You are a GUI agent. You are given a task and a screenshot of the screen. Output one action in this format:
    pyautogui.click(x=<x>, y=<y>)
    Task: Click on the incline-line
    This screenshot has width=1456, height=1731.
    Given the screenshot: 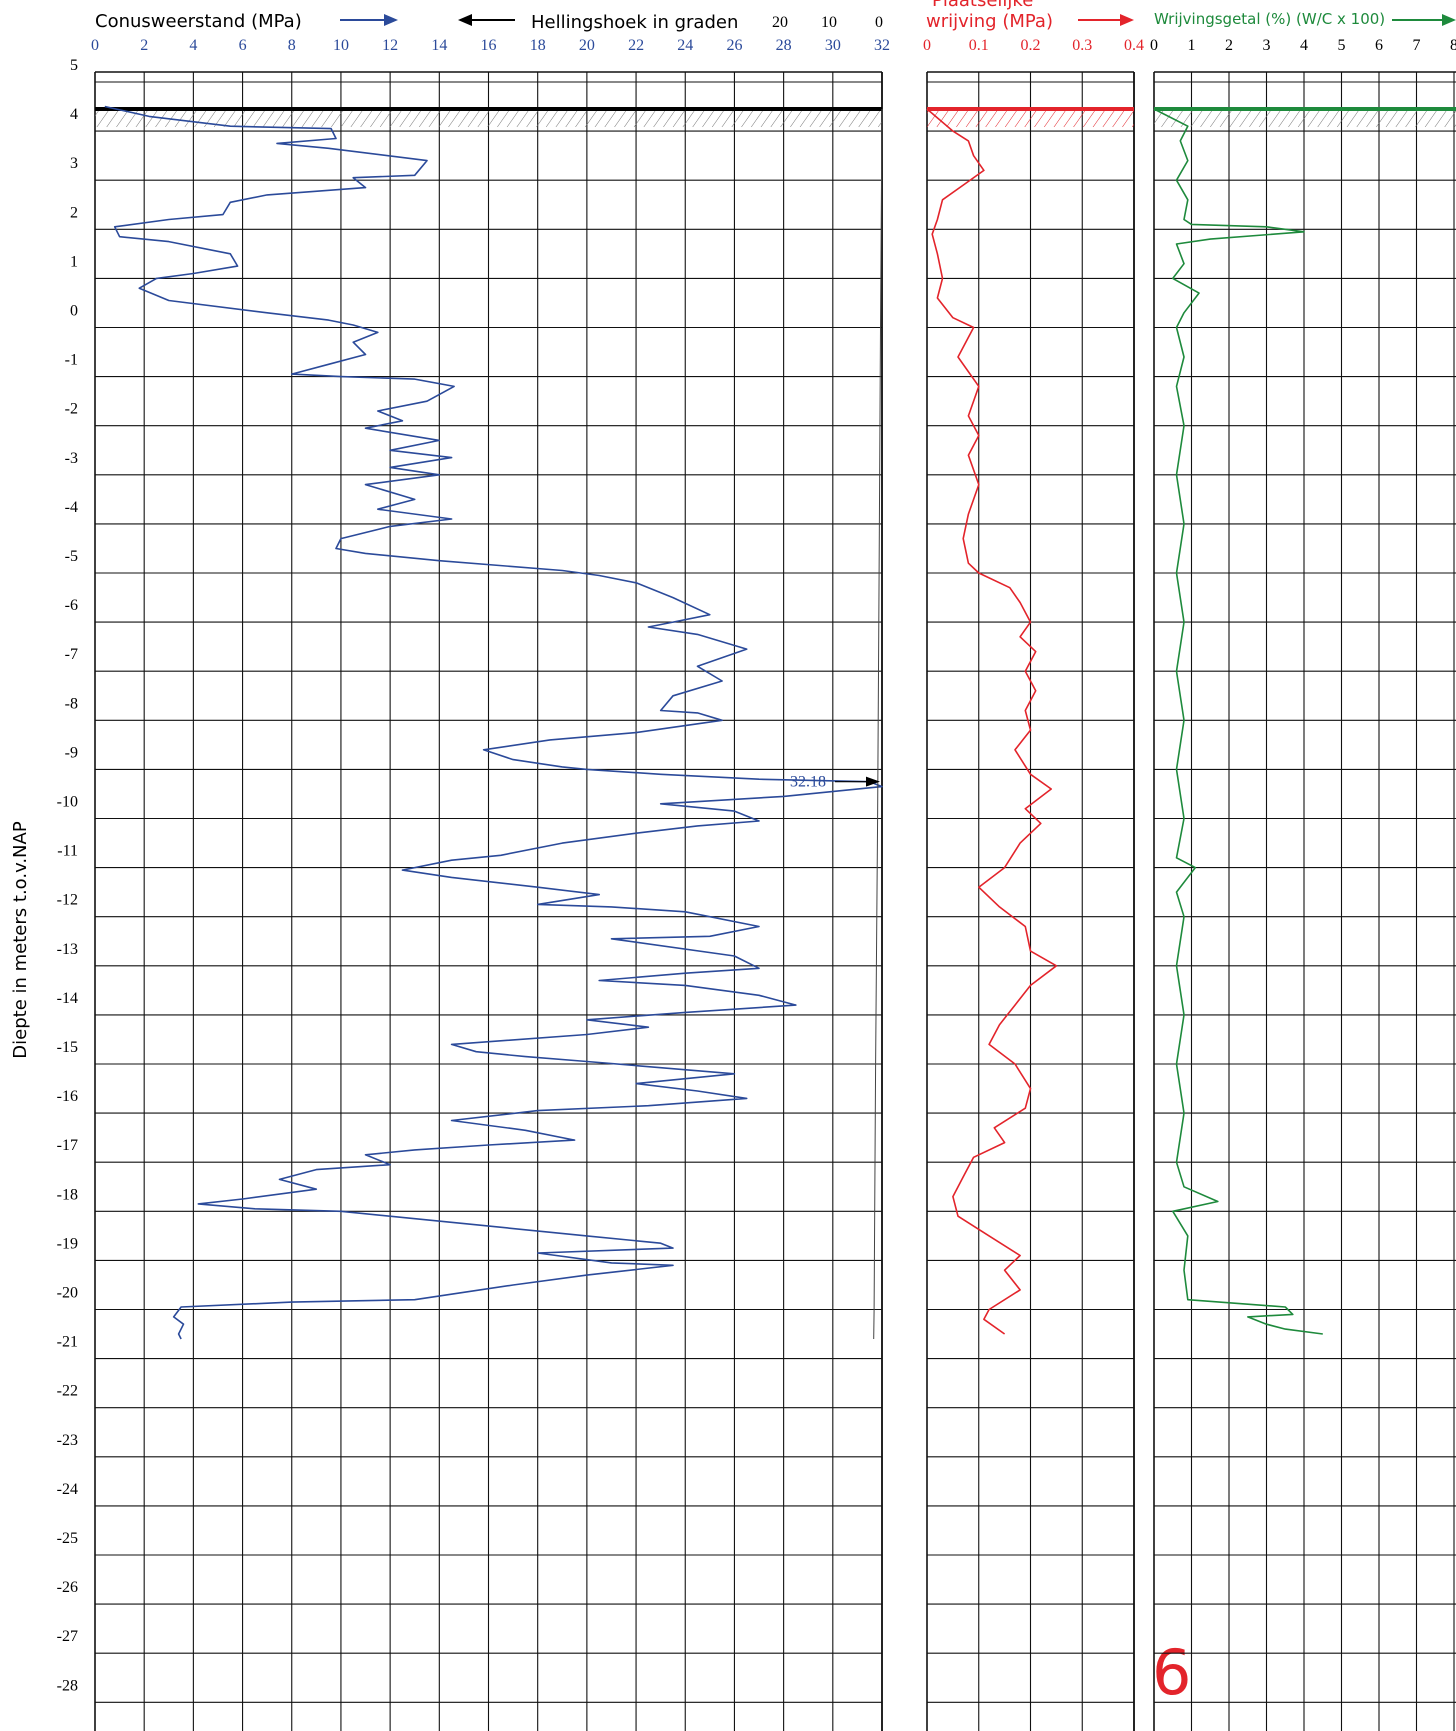 What is the action you would take?
    pyautogui.click(x=878, y=724)
    